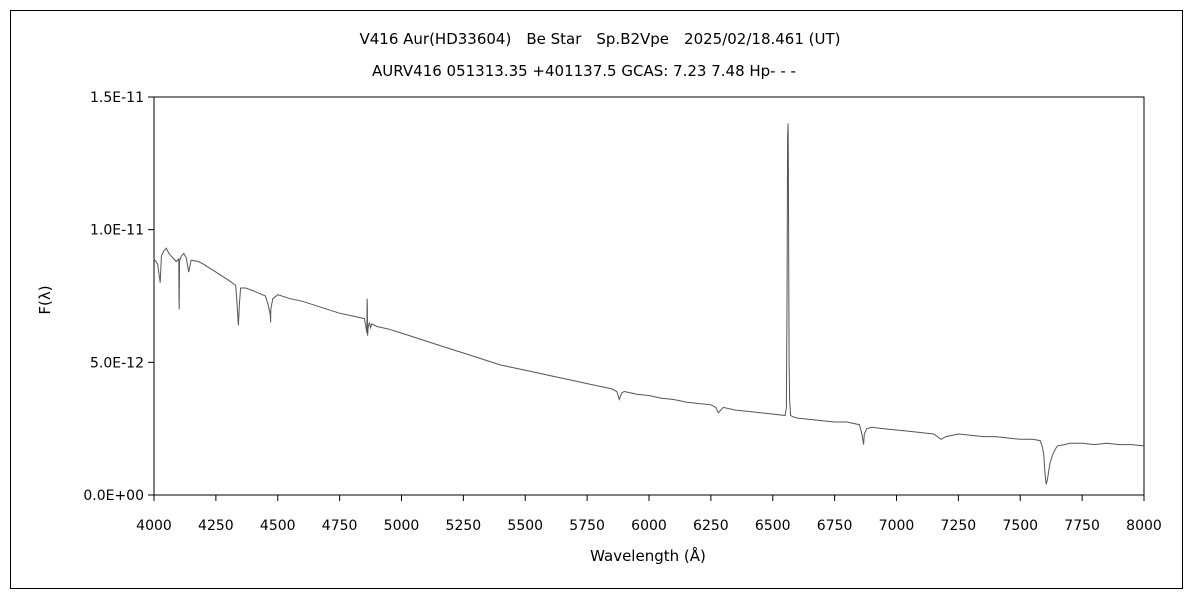 The height and width of the screenshot is (600, 1200). What do you see at coordinates (154, 526) in the screenshot?
I see `x-tick-label: 4000` at bounding box center [154, 526].